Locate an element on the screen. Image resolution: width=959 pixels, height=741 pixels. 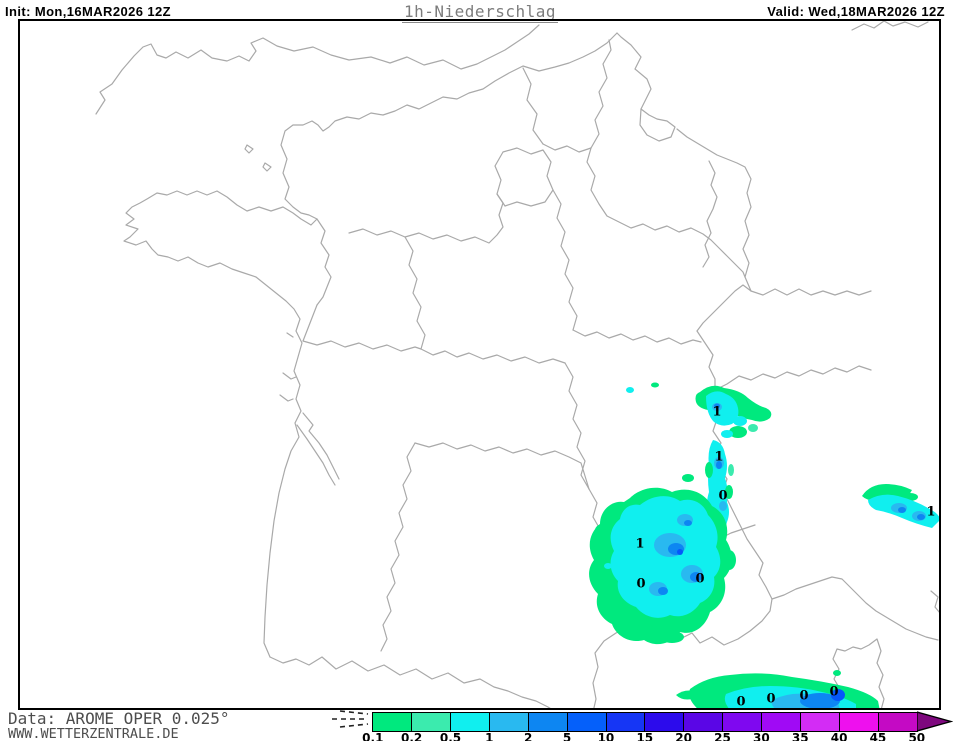
border-belgium is located at coordinates (634, 71).